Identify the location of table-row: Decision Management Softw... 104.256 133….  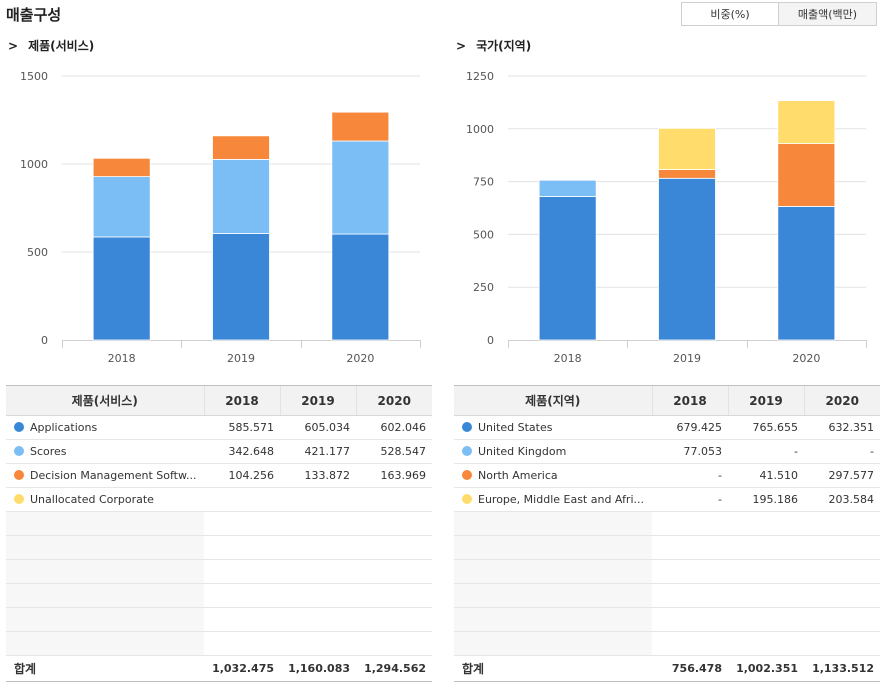
(219, 475).